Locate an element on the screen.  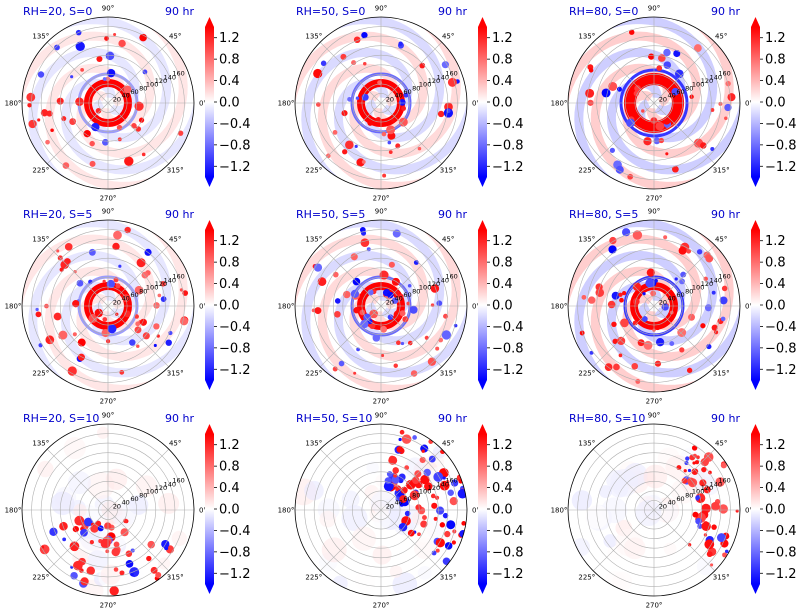
colorbar-extend-bottom is located at coordinates (755, 385).